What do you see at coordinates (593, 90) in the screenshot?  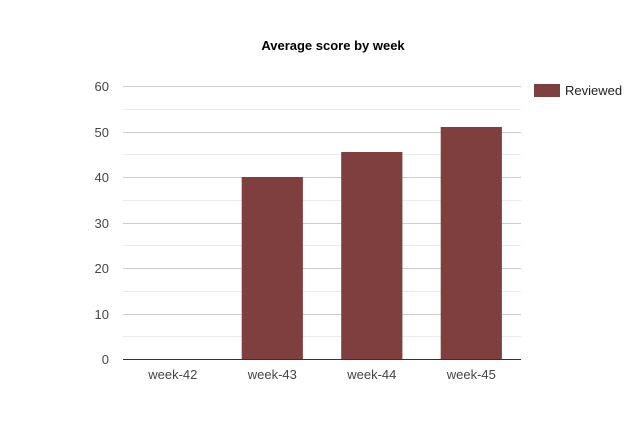 I see `legend-label: Reviewed` at bounding box center [593, 90].